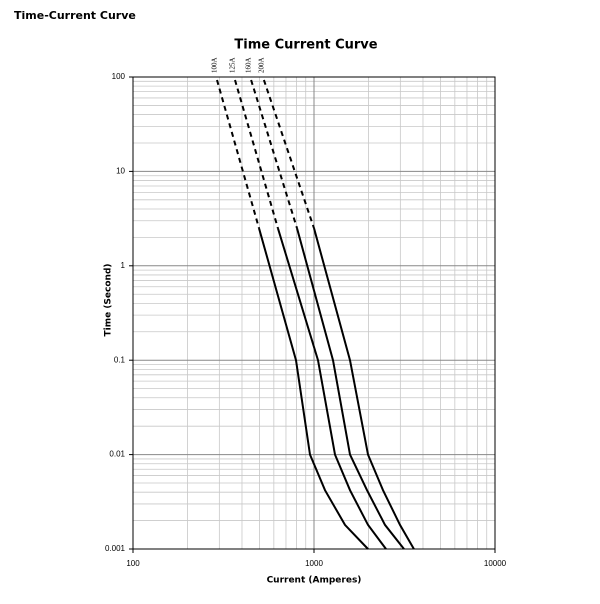  What do you see at coordinates (115, 548) in the screenshot?
I see `y-tick-label: 0.001` at bounding box center [115, 548].